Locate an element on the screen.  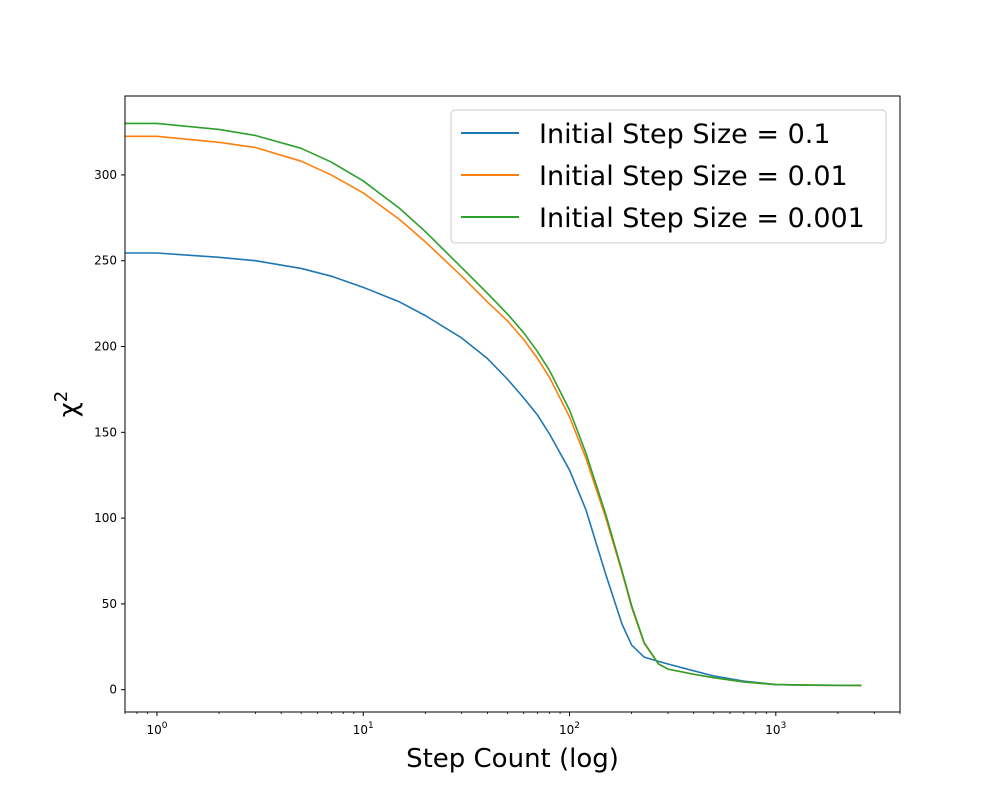
y-tick-label-5: 250 is located at coordinates (105, 261).